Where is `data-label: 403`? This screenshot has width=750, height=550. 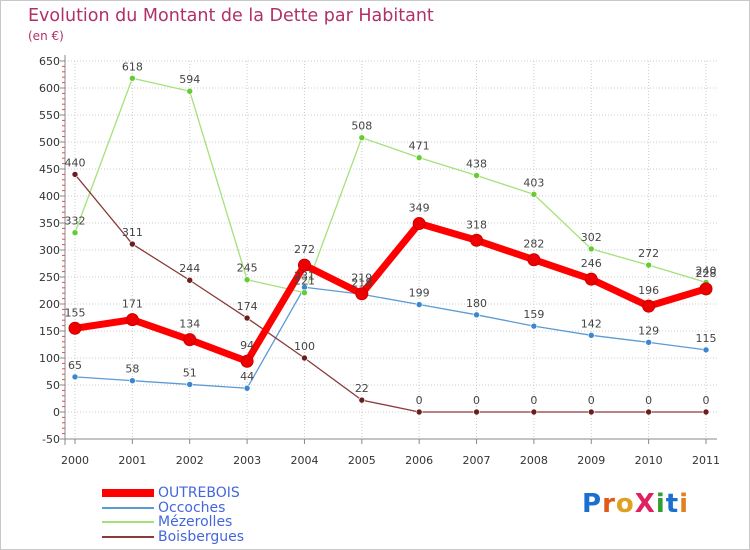
data-label: 403 is located at coordinates (533, 182).